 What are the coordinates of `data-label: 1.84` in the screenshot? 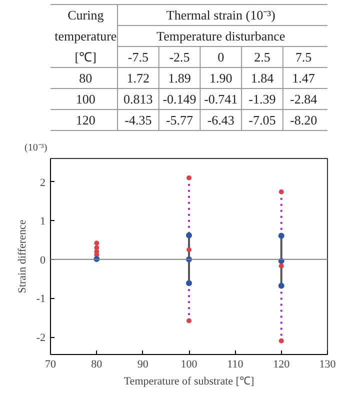 It's located at (262, 78).